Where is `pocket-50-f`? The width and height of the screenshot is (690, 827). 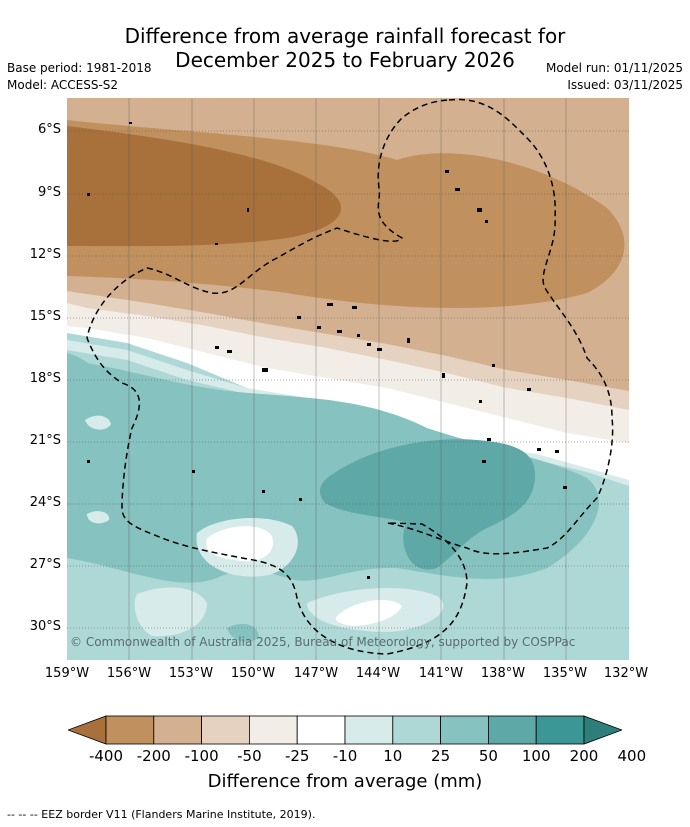 pocket-50-f is located at coordinates (243, 633).